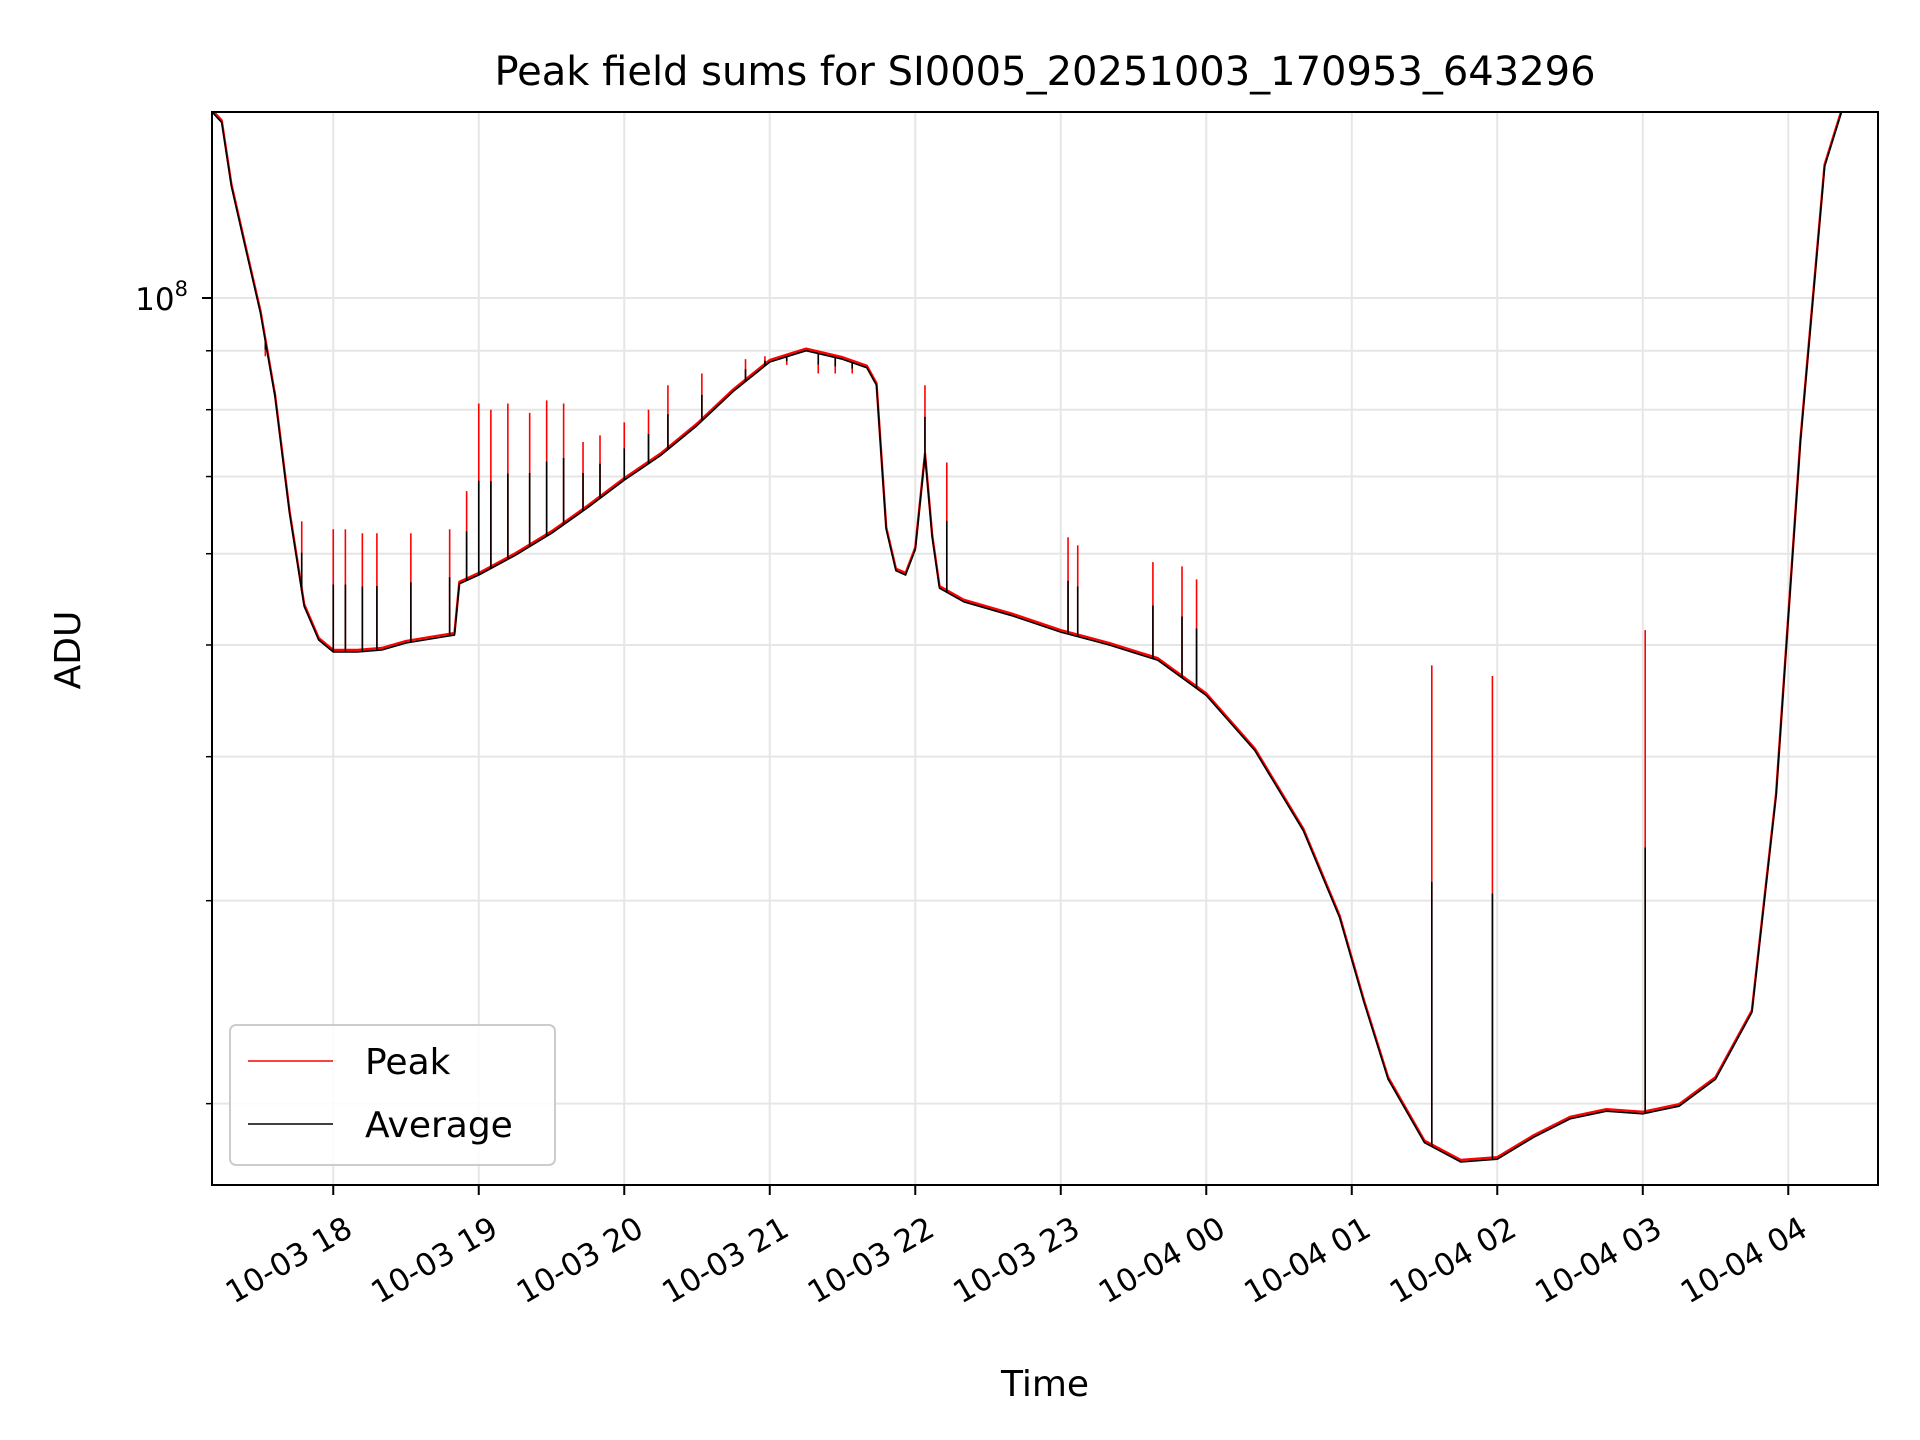  What do you see at coordinates (173, 691) in the screenshot?
I see `y-axis: 108` at bounding box center [173, 691].